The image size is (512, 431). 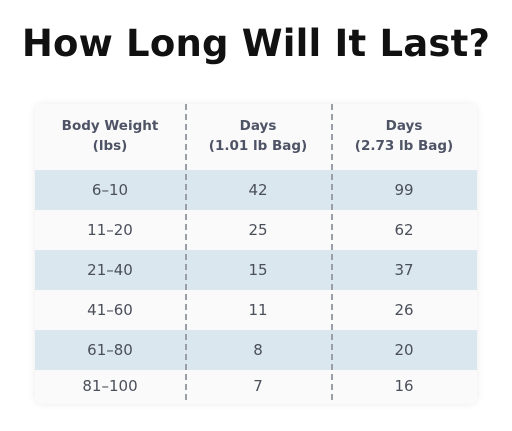 I want to click on table-row: 6–10 42 99, so click(x=256, y=190).